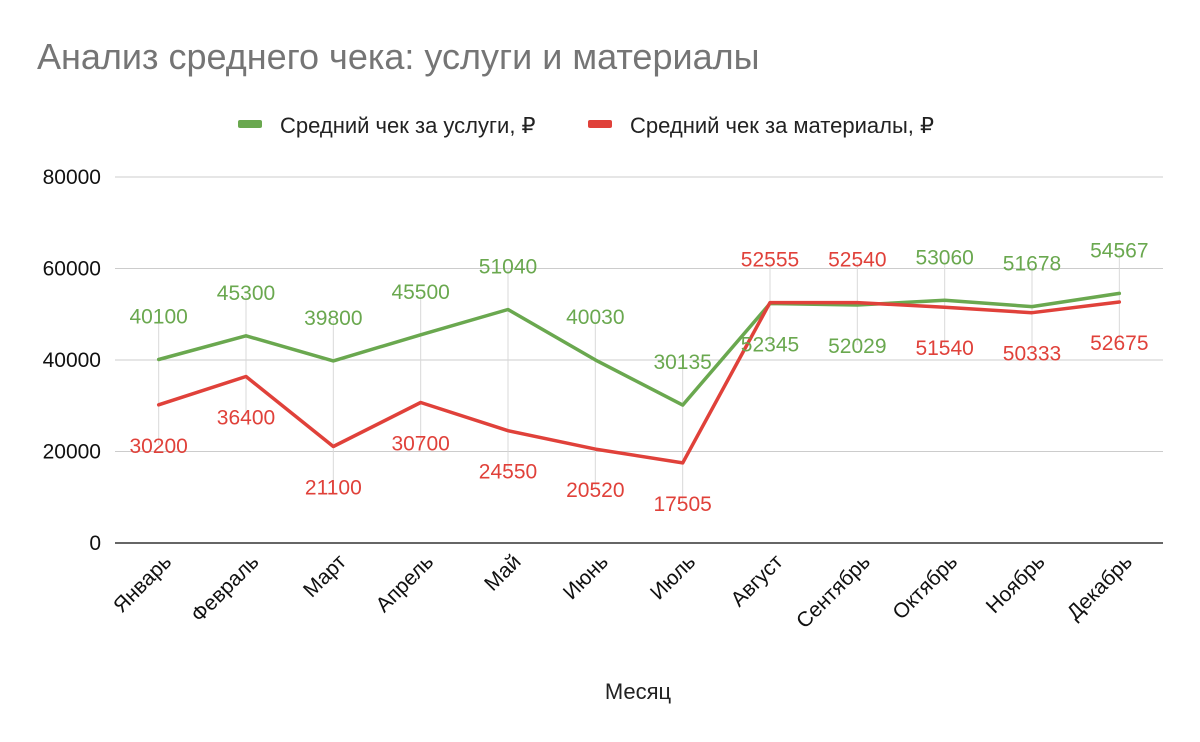  I want to click on data-label-materials: 52555, so click(770, 260).